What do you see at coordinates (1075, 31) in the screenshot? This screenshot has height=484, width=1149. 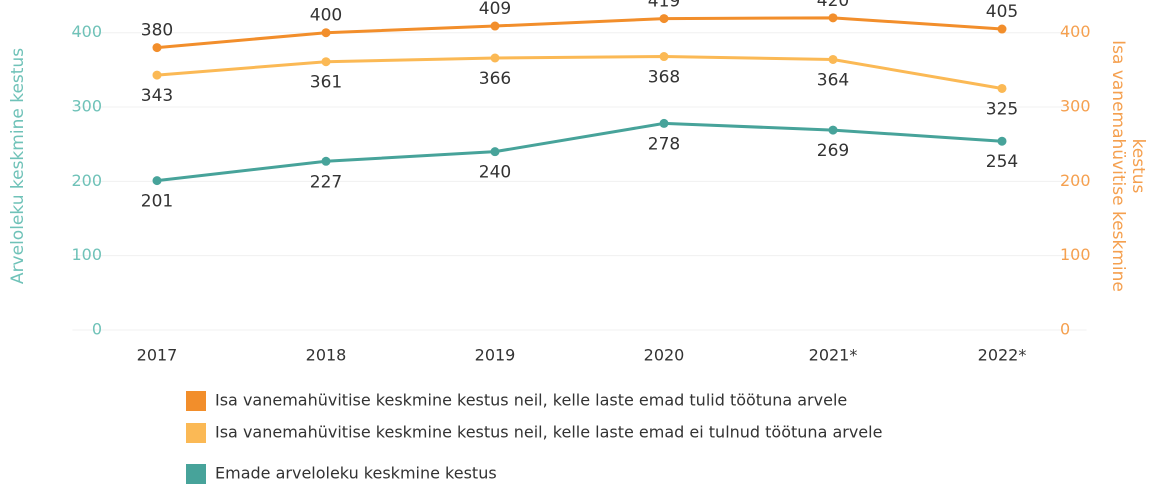 I see `y2-tick-label: 400` at bounding box center [1075, 31].